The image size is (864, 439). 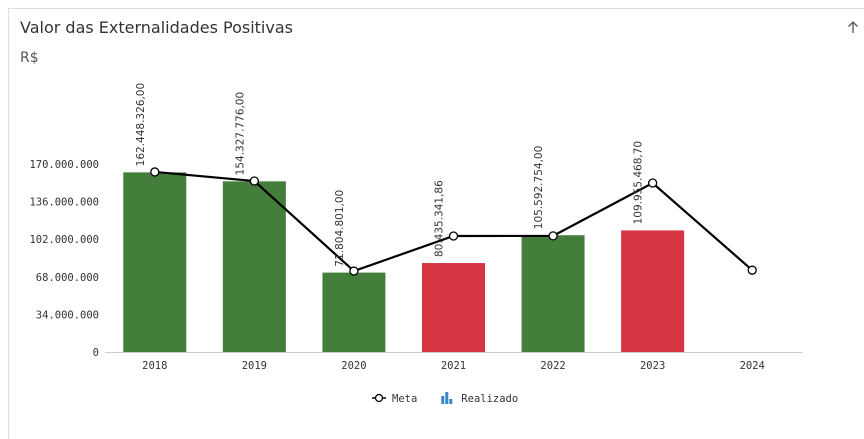 What do you see at coordinates (254, 366) in the screenshot?
I see `x-tick-label: 2019` at bounding box center [254, 366].